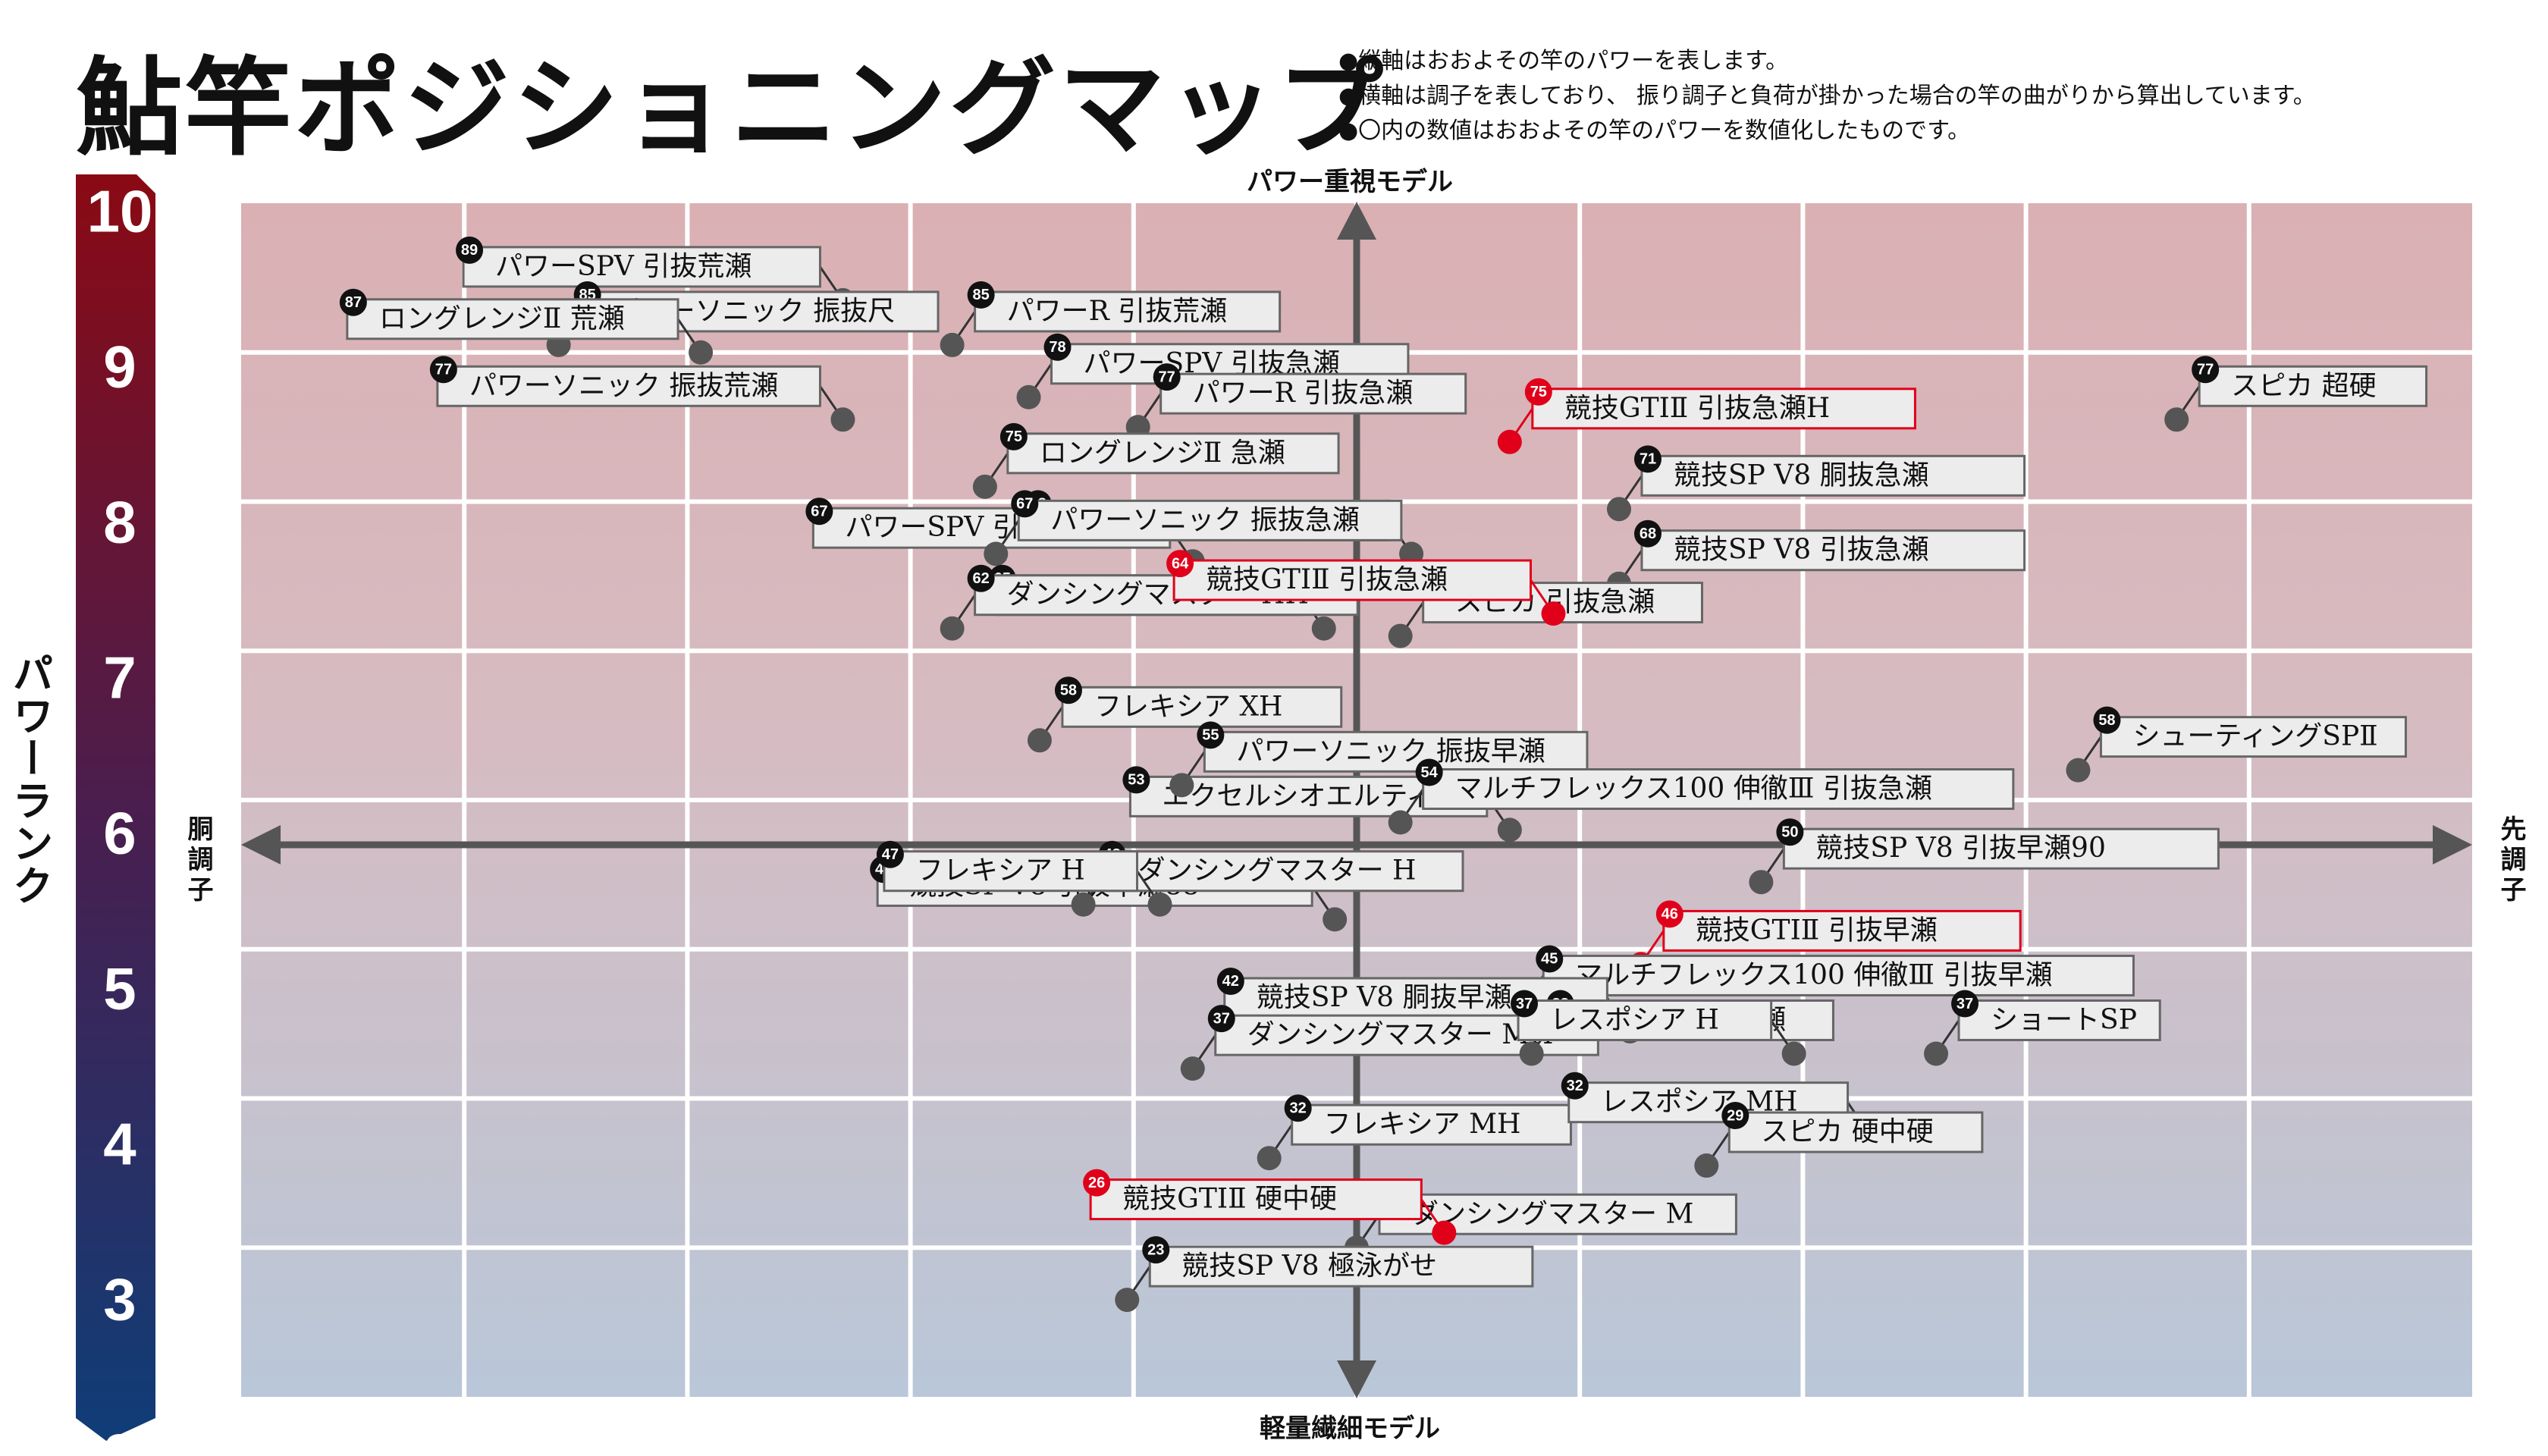 The height and width of the screenshot is (1456, 2548). I want to click on data-point-group: パワーソニック 振抜早瀬 55, so click(1379, 759).